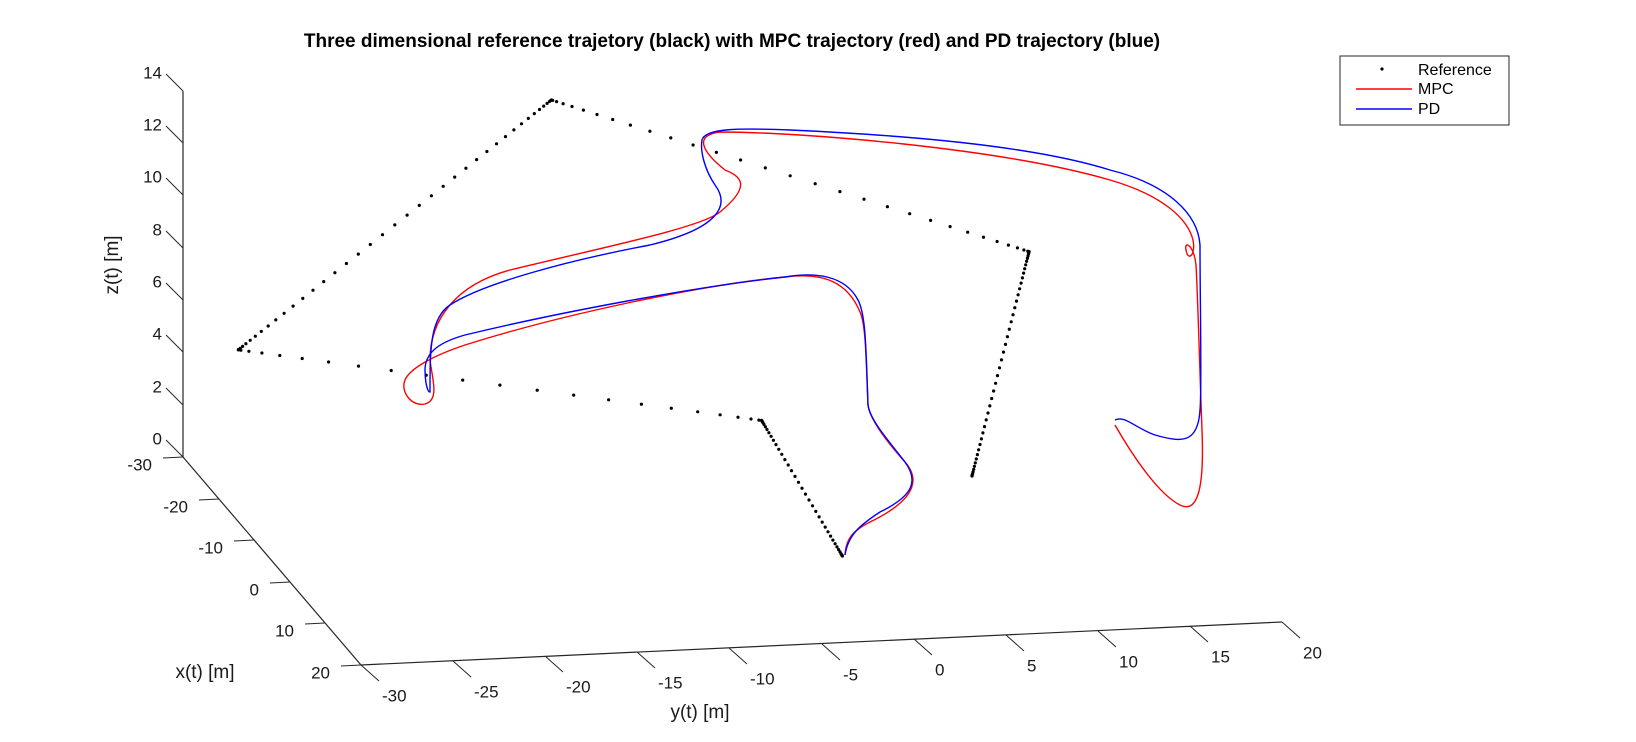 This screenshot has width=1636, height=742. What do you see at coordinates (1382, 69) in the screenshot?
I see `legend-reference-marker` at bounding box center [1382, 69].